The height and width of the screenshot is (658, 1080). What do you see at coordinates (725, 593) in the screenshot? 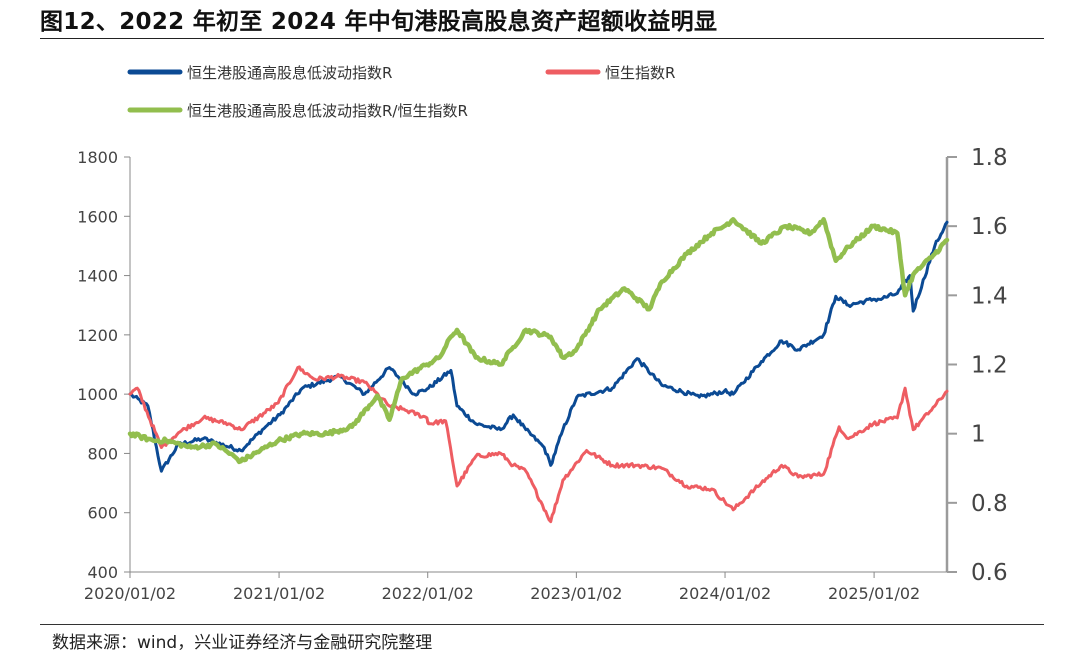
I see `x-tick-label: 2024/01/02` at bounding box center [725, 593].